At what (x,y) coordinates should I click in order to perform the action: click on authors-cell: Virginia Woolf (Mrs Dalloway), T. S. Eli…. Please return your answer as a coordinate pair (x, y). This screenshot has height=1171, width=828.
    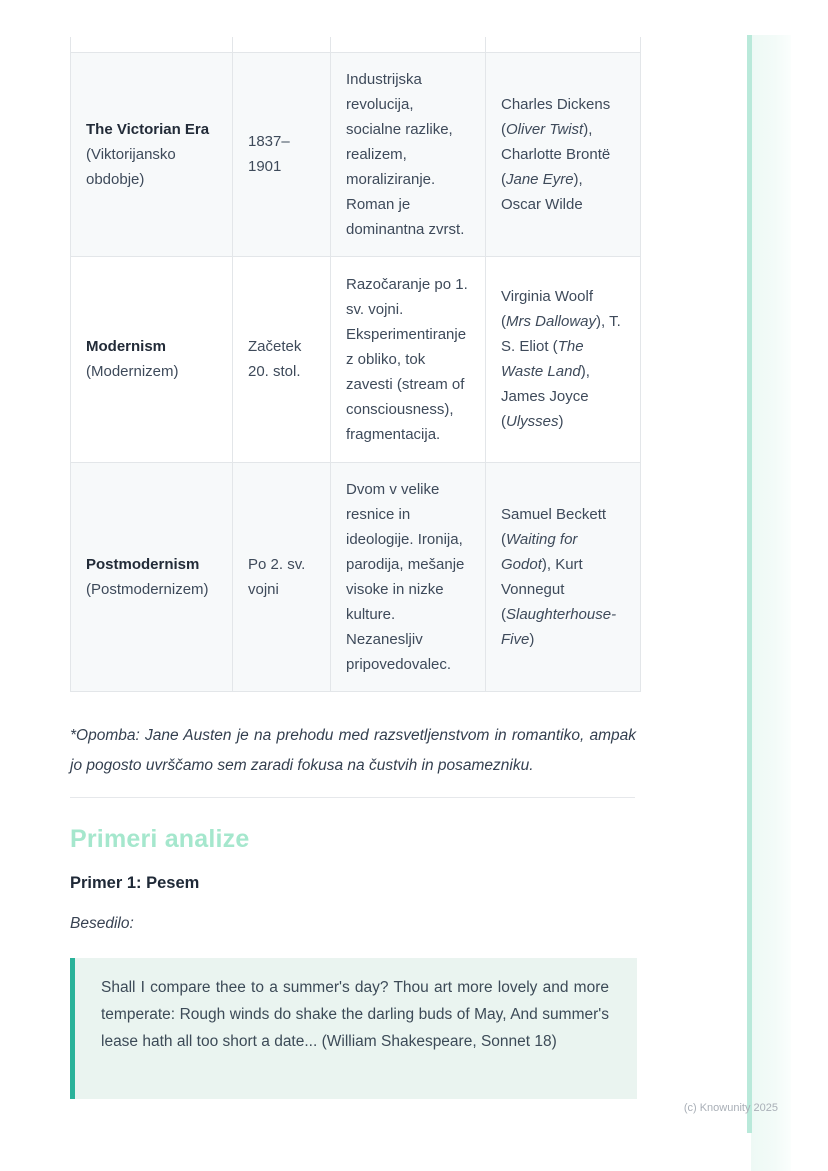
    Looking at the image, I should click on (563, 359).